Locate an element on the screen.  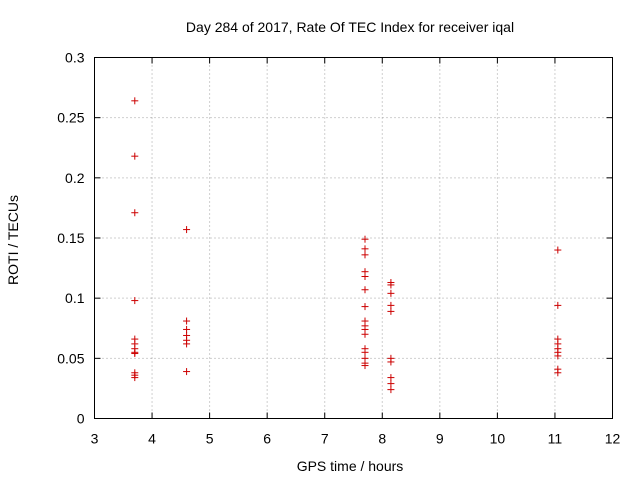
x-tick-label: 5 is located at coordinates (210, 439).